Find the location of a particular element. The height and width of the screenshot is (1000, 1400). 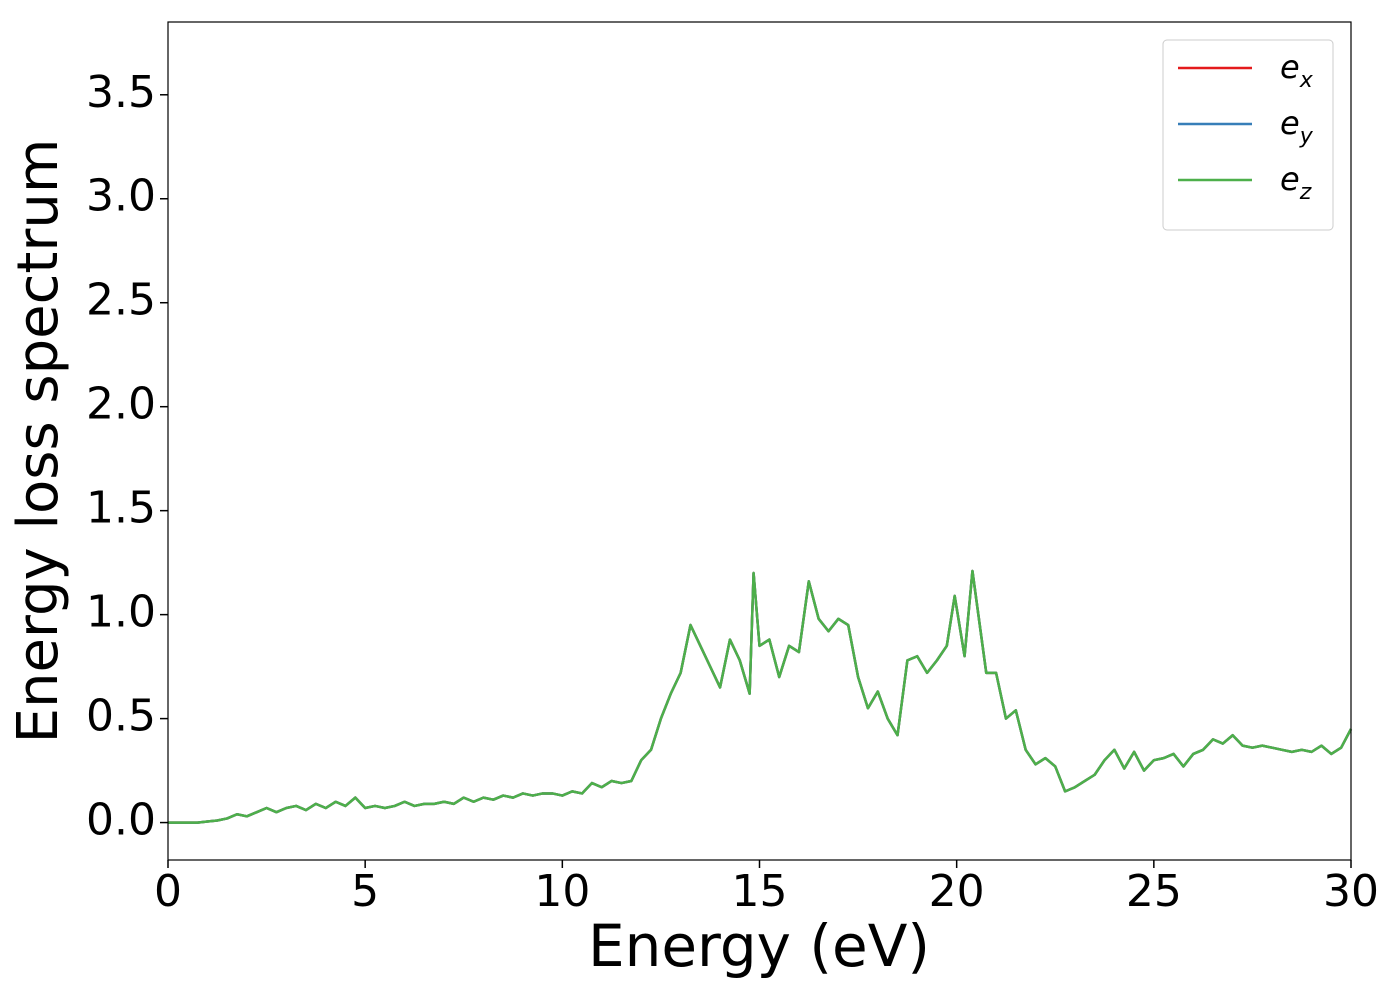

y-tick-label: 2.0 is located at coordinates (121, 404).